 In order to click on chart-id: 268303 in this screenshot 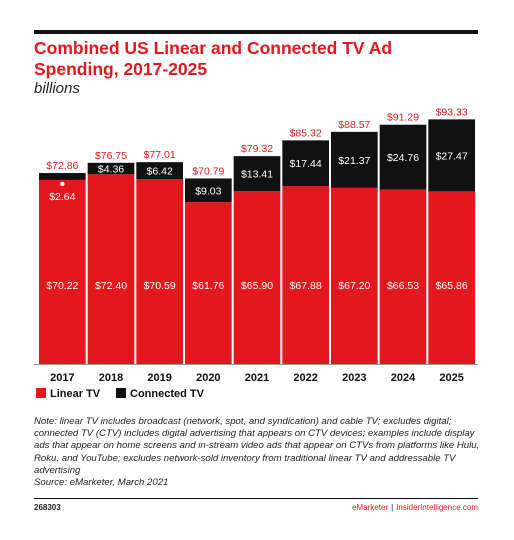, I will do `click(47, 507)`.